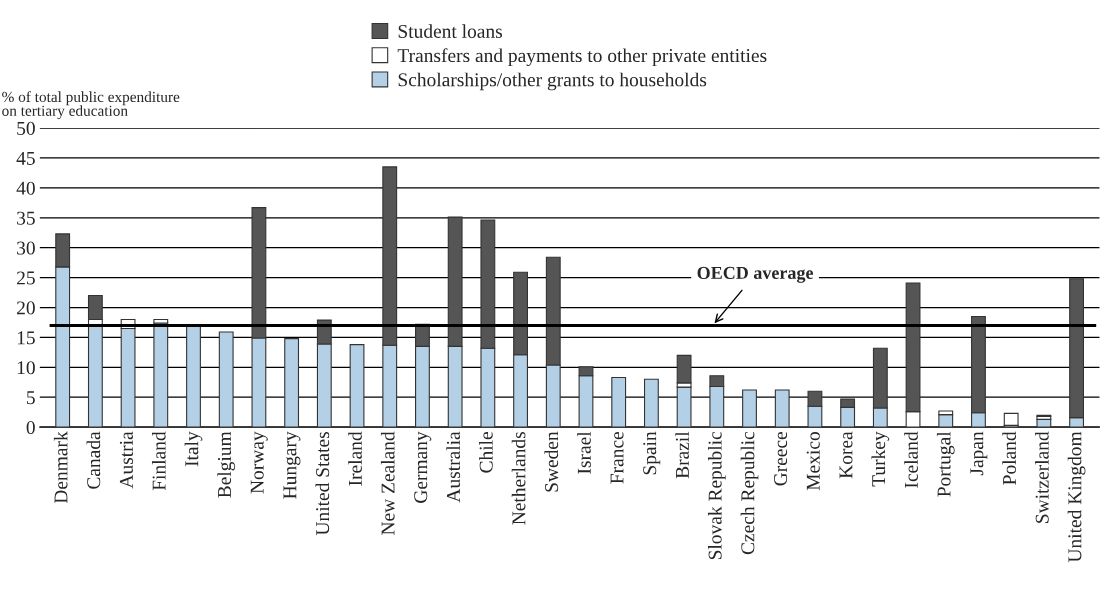  Describe the element at coordinates (1009, 458) in the screenshot. I see `x-tick-label: Poland` at that location.